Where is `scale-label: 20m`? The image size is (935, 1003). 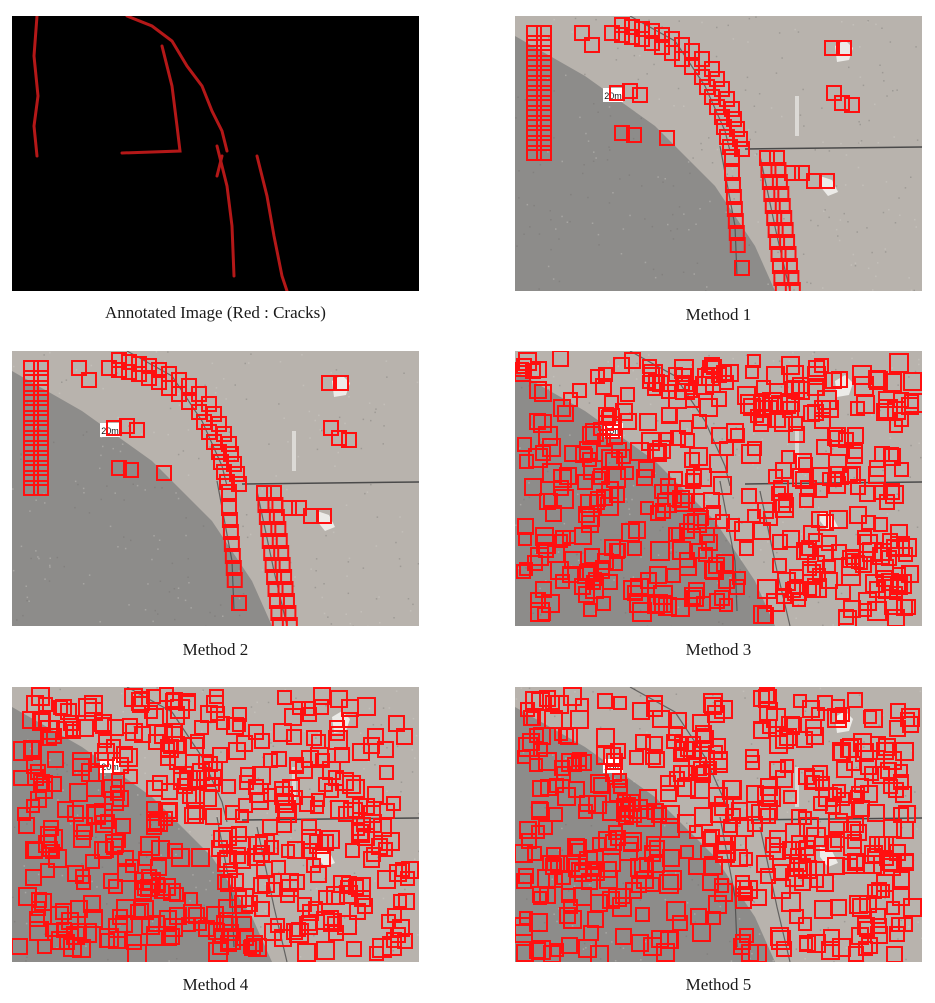 scale-label: 20m is located at coordinates (110, 431).